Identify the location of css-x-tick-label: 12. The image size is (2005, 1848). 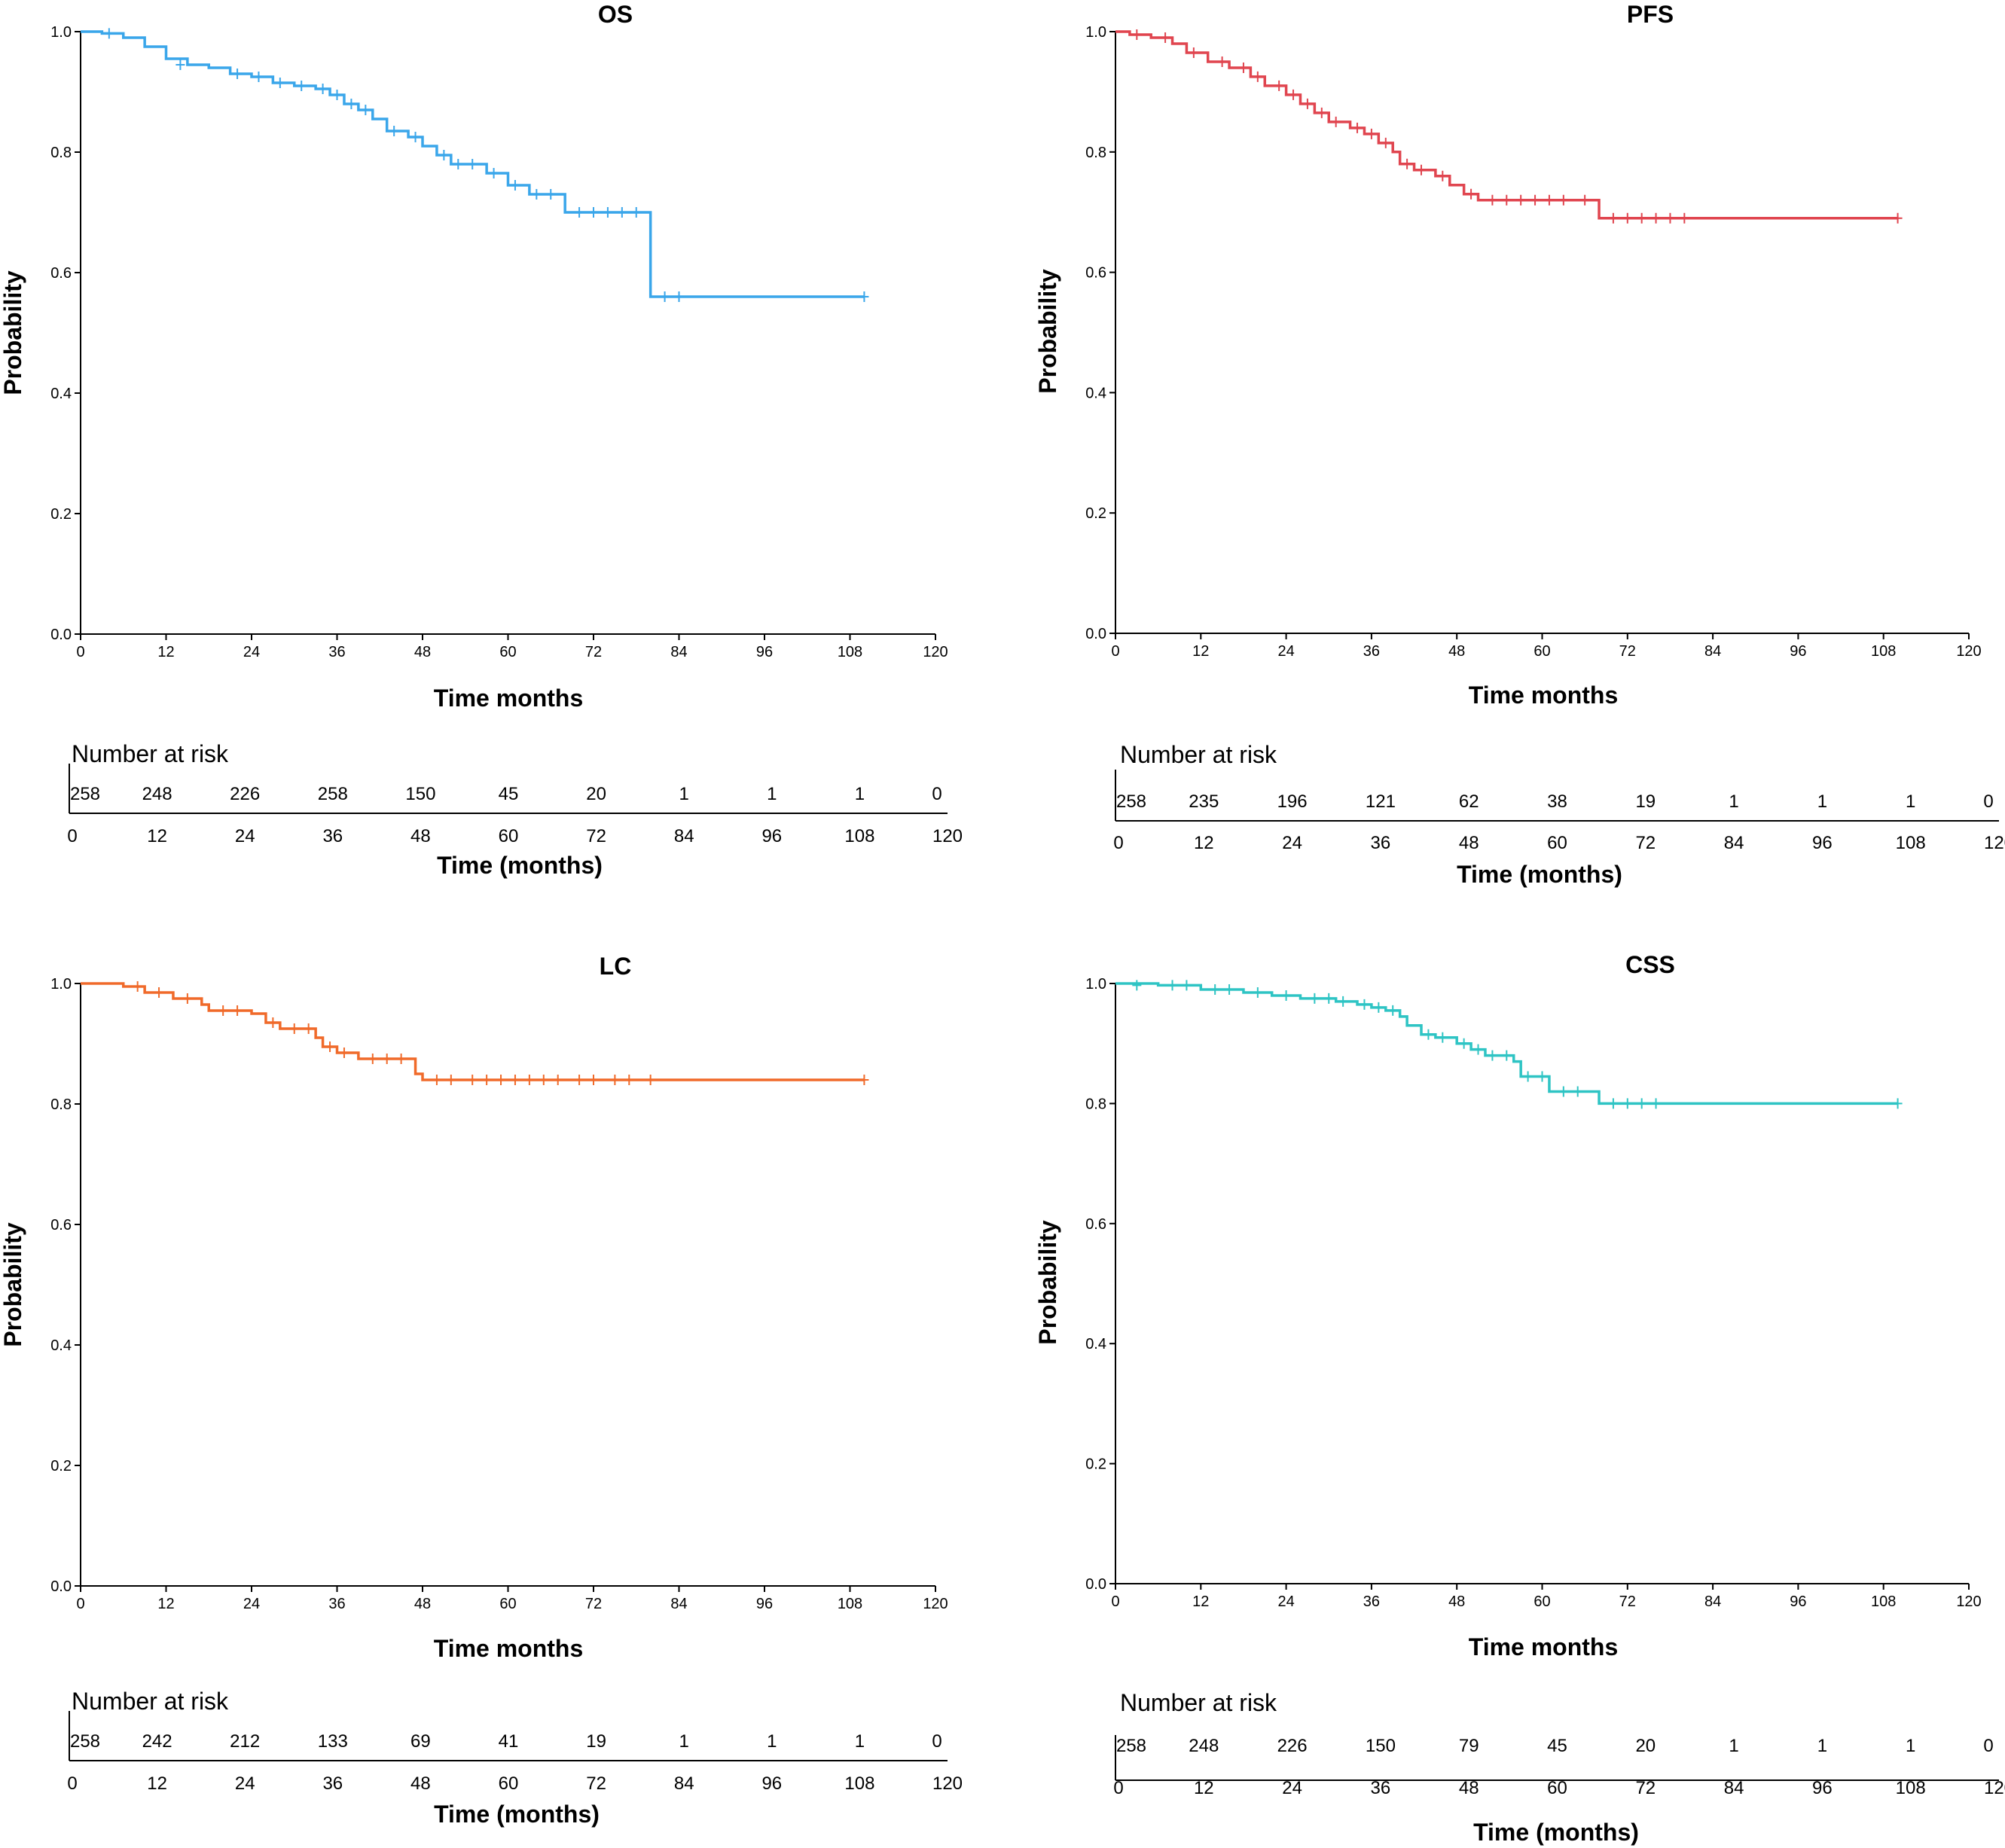
(1200, 1602).